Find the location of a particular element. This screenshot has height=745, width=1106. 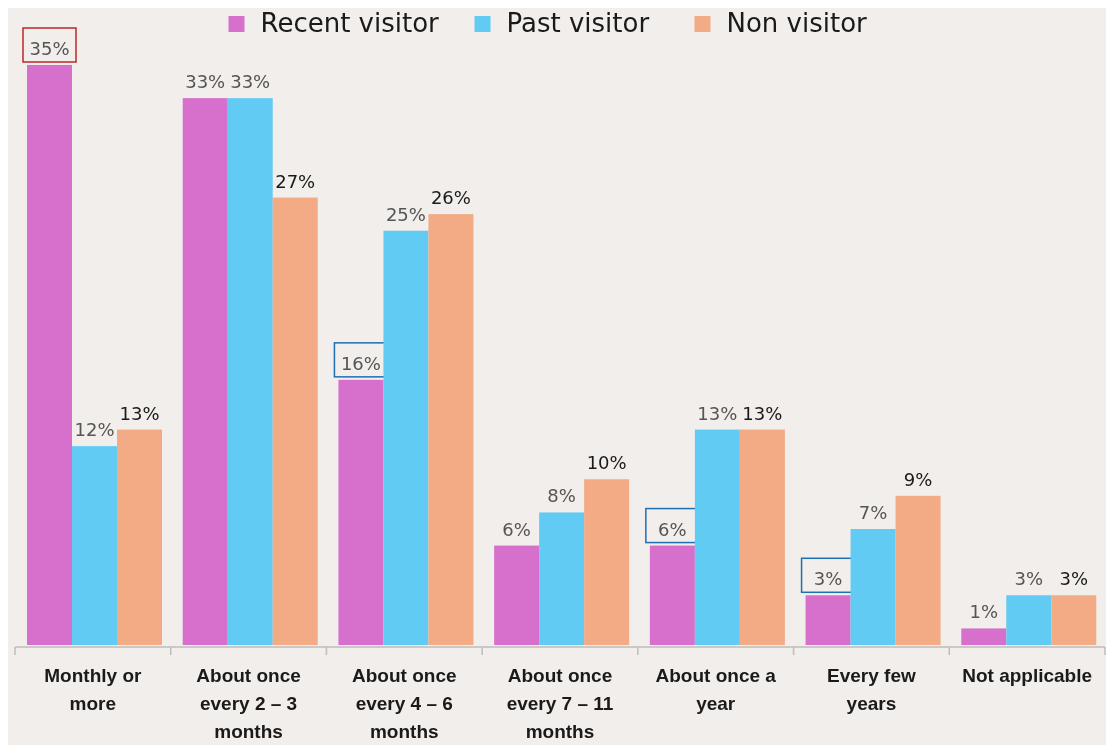

data-label: 1% is located at coordinates (984, 612).